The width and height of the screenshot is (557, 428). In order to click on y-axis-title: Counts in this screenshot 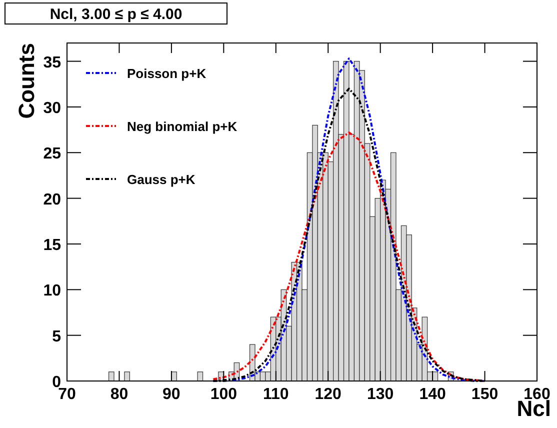, I will do `click(26, 81)`.